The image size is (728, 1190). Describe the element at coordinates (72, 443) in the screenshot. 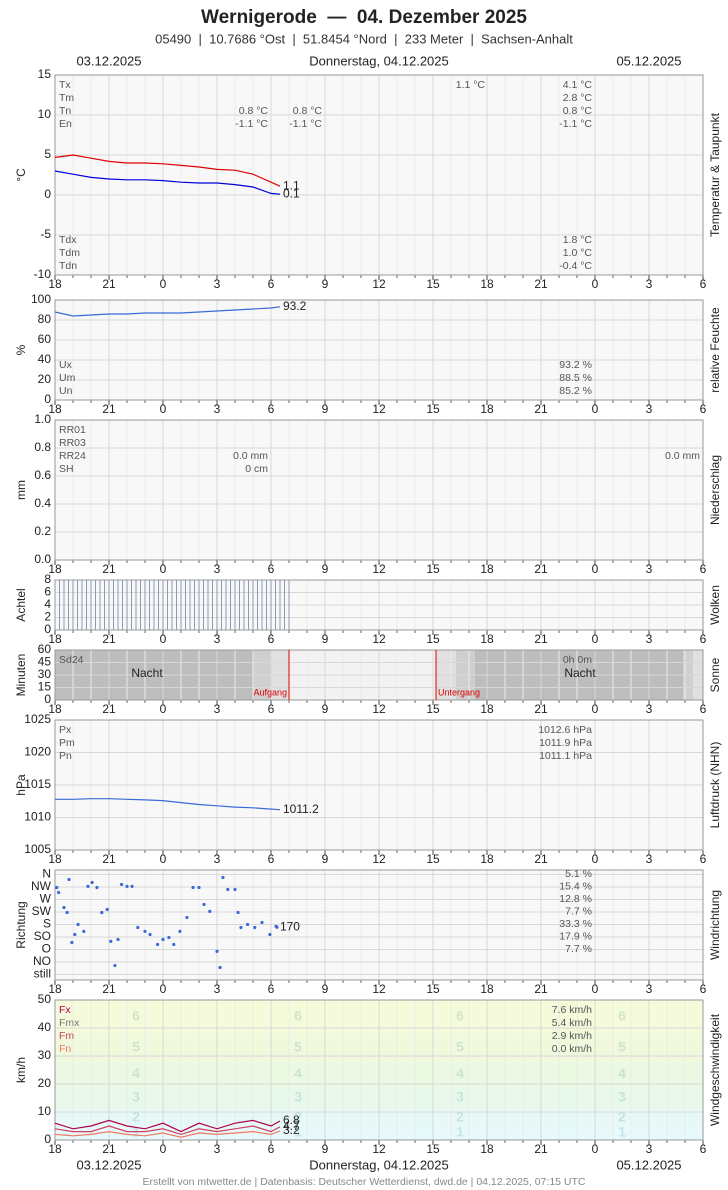

I see `stat-label: RR03` at that location.